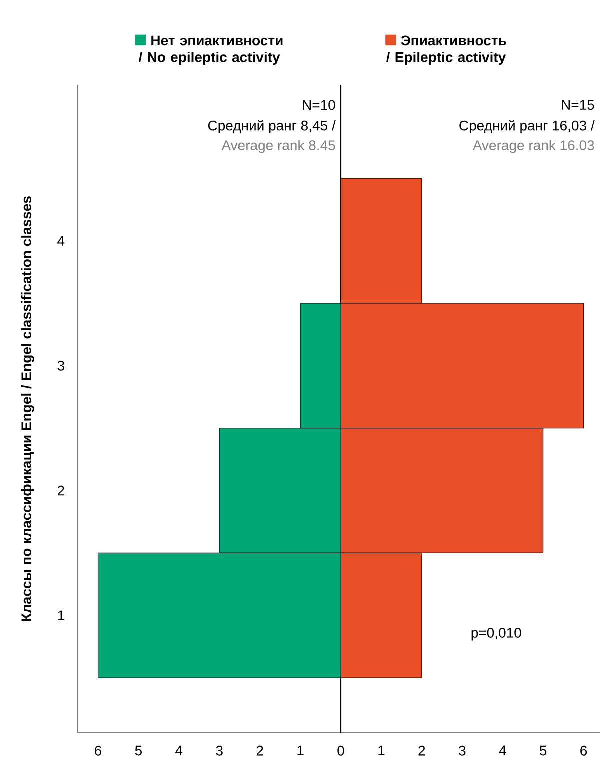  What do you see at coordinates (533, 147) in the screenshot?
I see `annotation: Average rank 16.03` at bounding box center [533, 147].